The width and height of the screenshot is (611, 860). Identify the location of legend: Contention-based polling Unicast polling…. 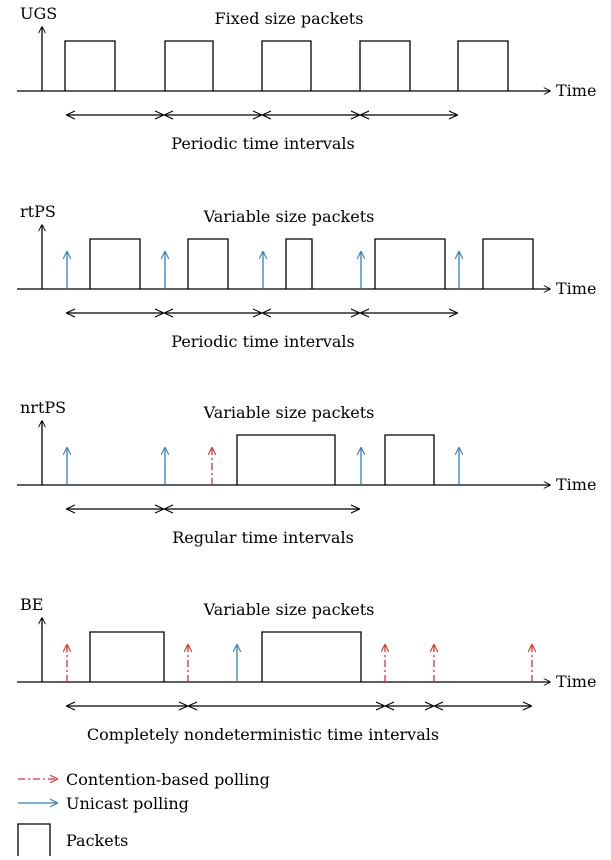
(143, 813).